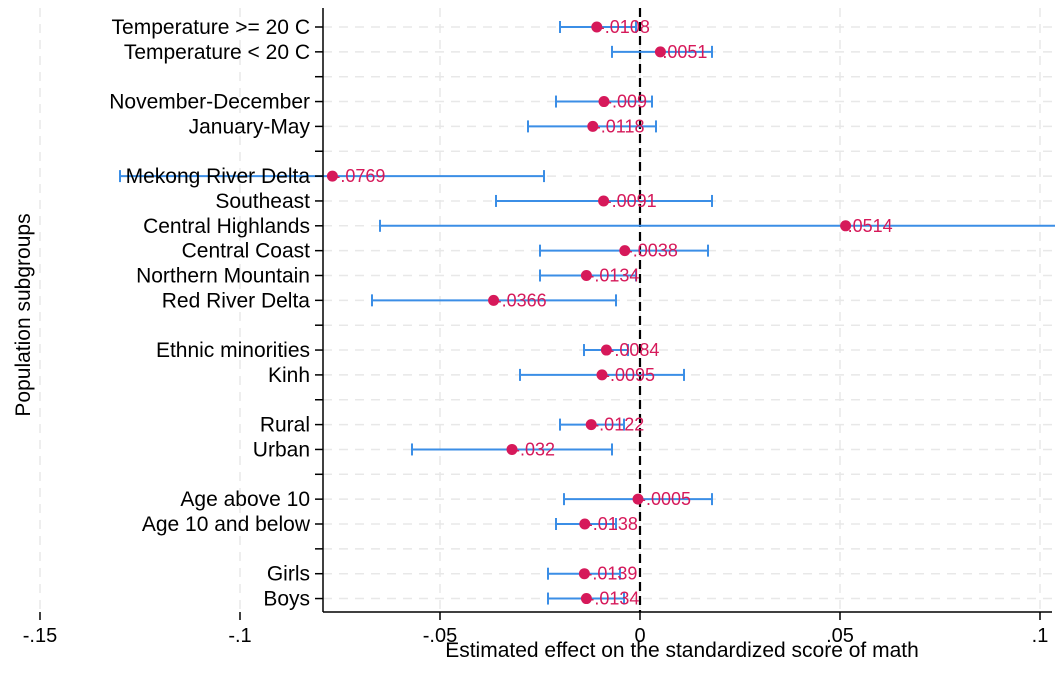 The height and width of the screenshot is (690, 1055). I want to click on estimate-value-label: -.0095, so click(629, 375).